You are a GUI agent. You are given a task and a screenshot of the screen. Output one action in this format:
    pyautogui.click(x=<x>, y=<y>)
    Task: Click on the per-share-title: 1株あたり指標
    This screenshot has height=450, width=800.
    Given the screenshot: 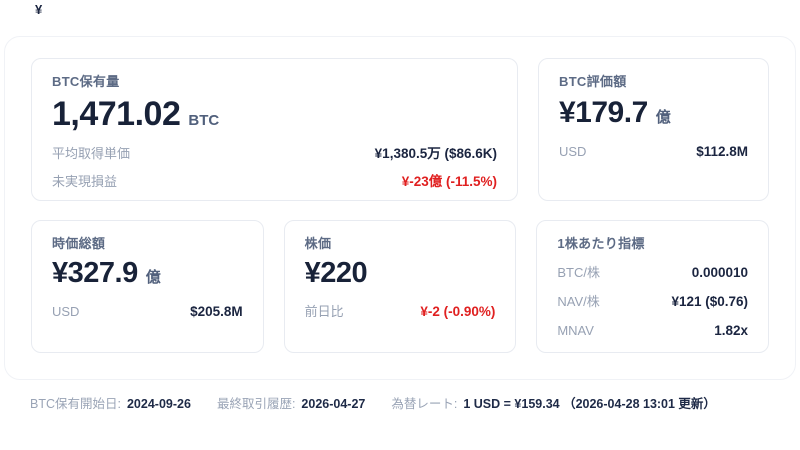 What is the action you would take?
    pyautogui.click(x=601, y=243)
    